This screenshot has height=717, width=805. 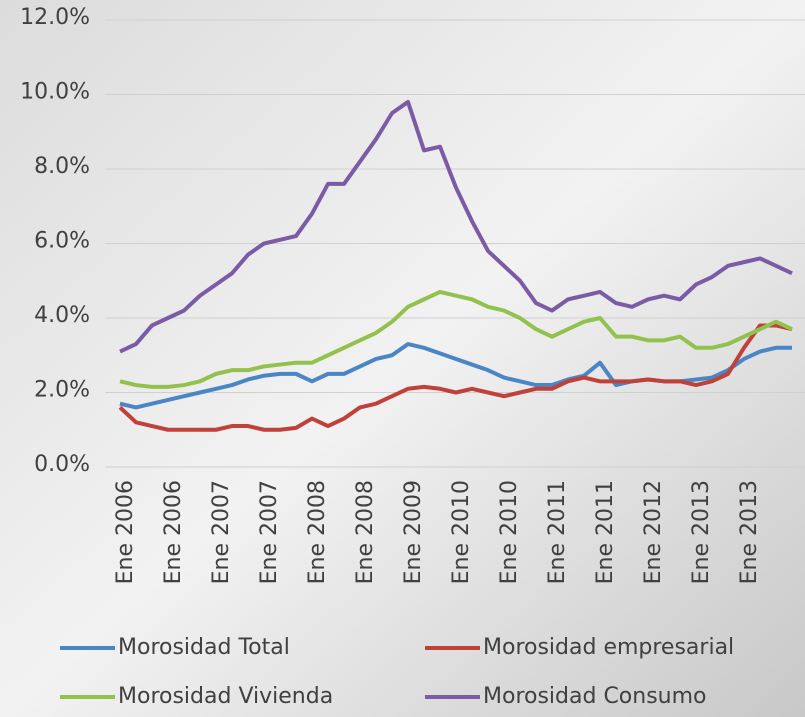 What do you see at coordinates (62, 464) in the screenshot?
I see `y-tick-label: 0.0%` at bounding box center [62, 464].